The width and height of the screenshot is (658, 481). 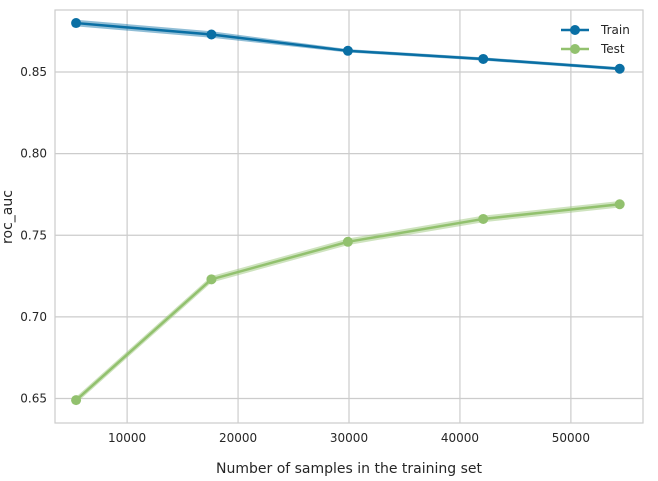 I want to click on y-tick-label: 0.85, so click(x=33, y=72).